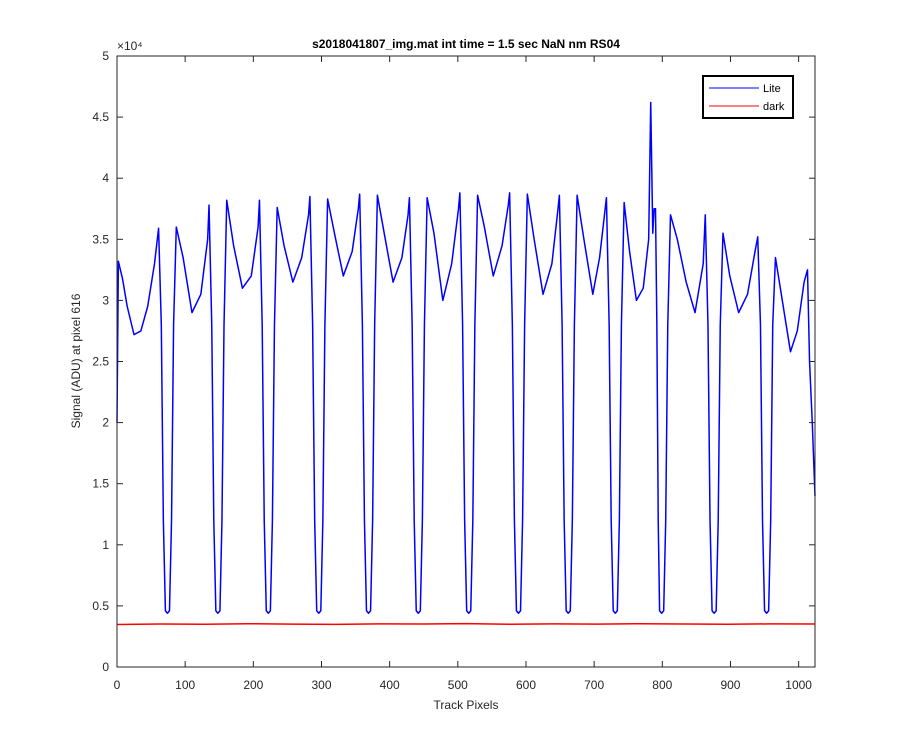 This screenshot has width=900, height=750. I want to click on y-tick-label: 0, so click(105, 667).